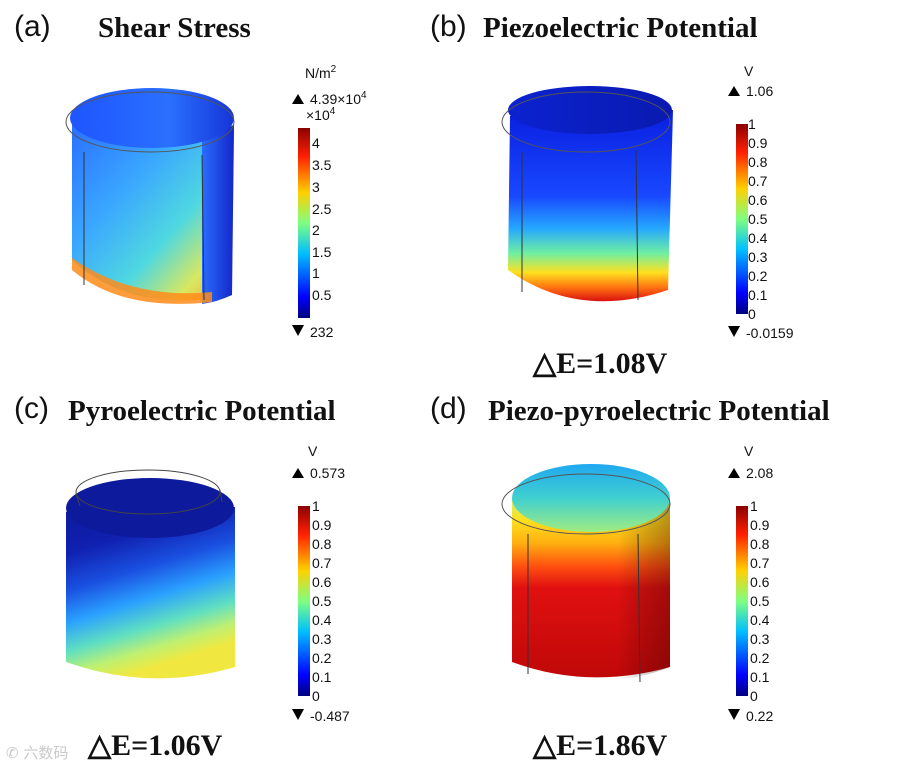 This screenshot has width=897, height=773. I want to click on watermark: ✆ 六数码, so click(37, 752).